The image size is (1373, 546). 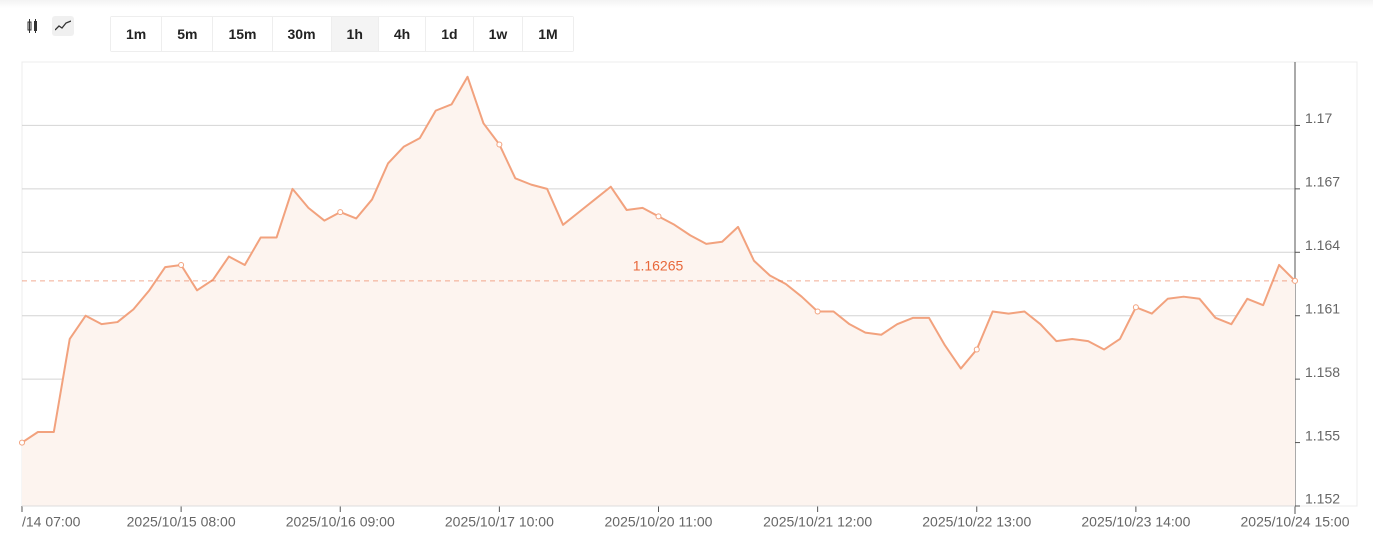 What do you see at coordinates (1318, 118) in the screenshot?
I see `y-tick-label: 1.17` at bounding box center [1318, 118].